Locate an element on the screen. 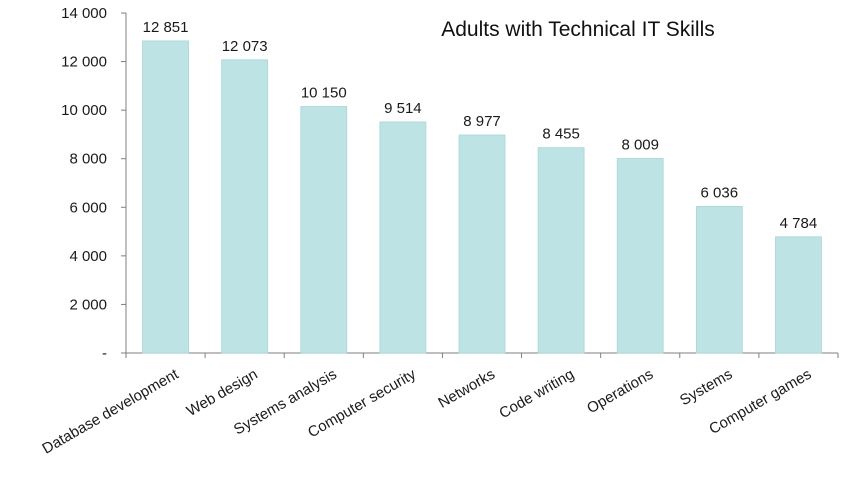 Image resolution: width=843 pixels, height=494 pixels. data-label: 8 455 is located at coordinates (561, 134).